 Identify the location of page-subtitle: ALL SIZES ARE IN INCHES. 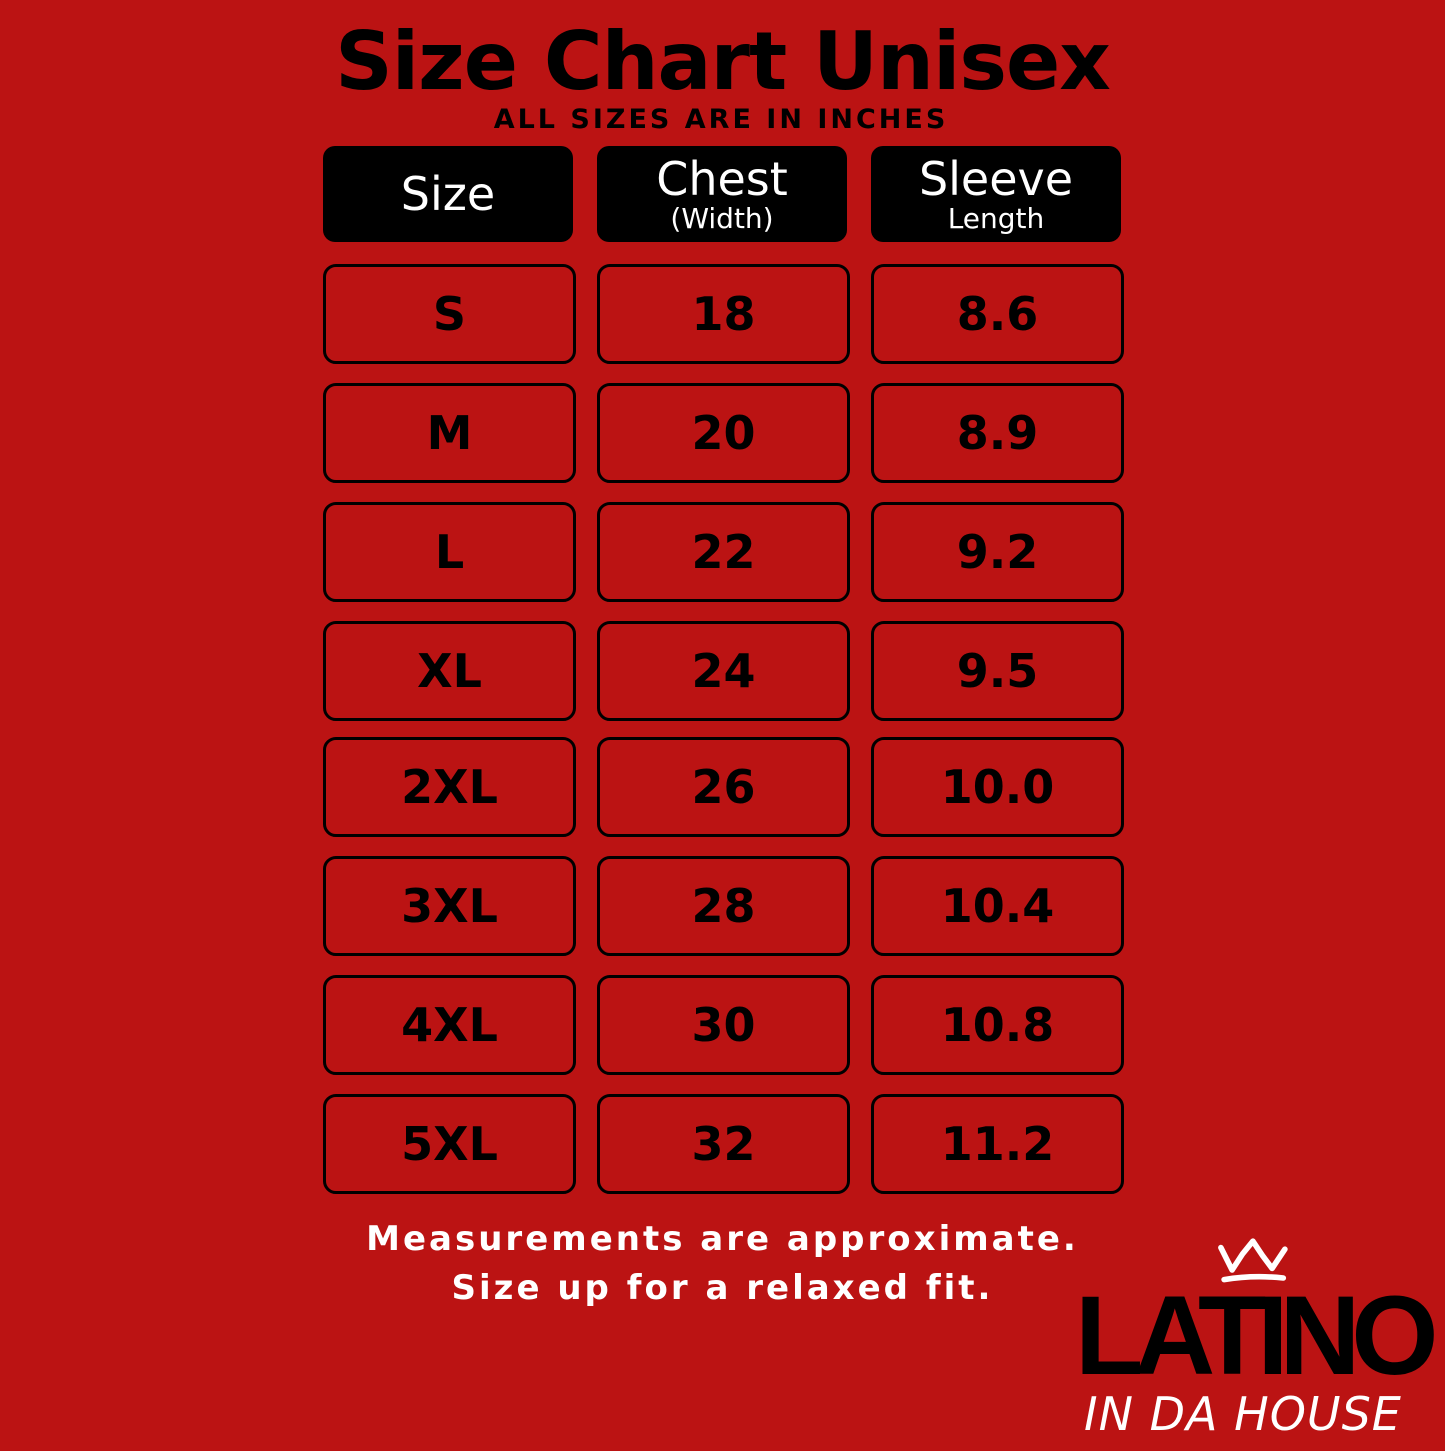
(721, 119).